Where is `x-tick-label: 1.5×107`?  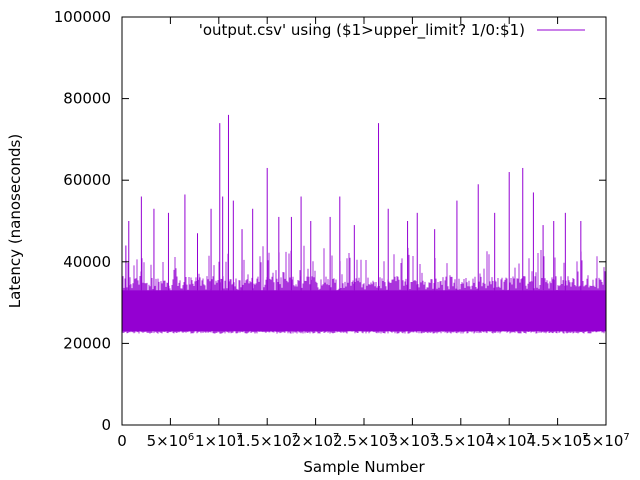 x-tick-label: 1.5×107 is located at coordinates (267, 441).